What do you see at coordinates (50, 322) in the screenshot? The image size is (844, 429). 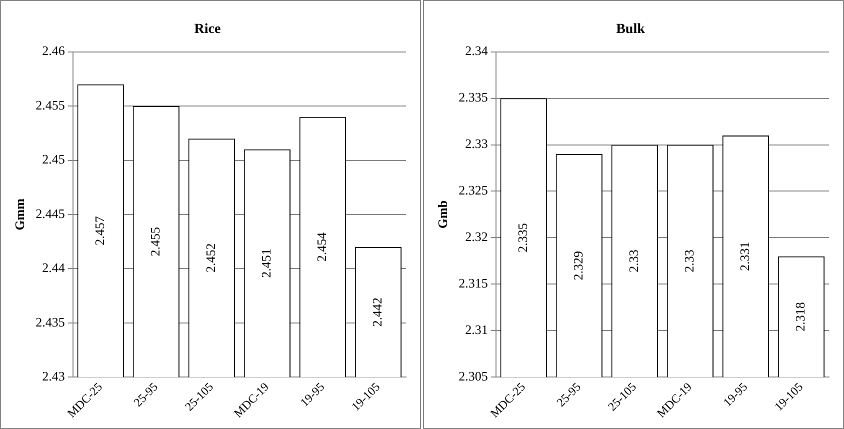 I see `y-tick-label: 2.435` at bounding box center [50, 322].